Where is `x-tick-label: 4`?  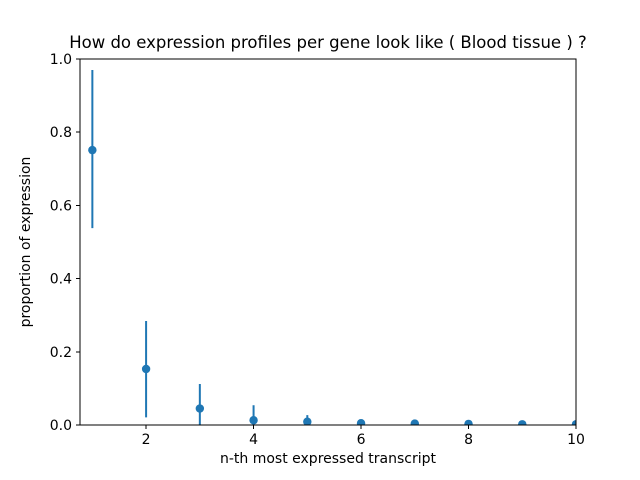 x-tick-label: 4 is located at coordinates (253, 440).